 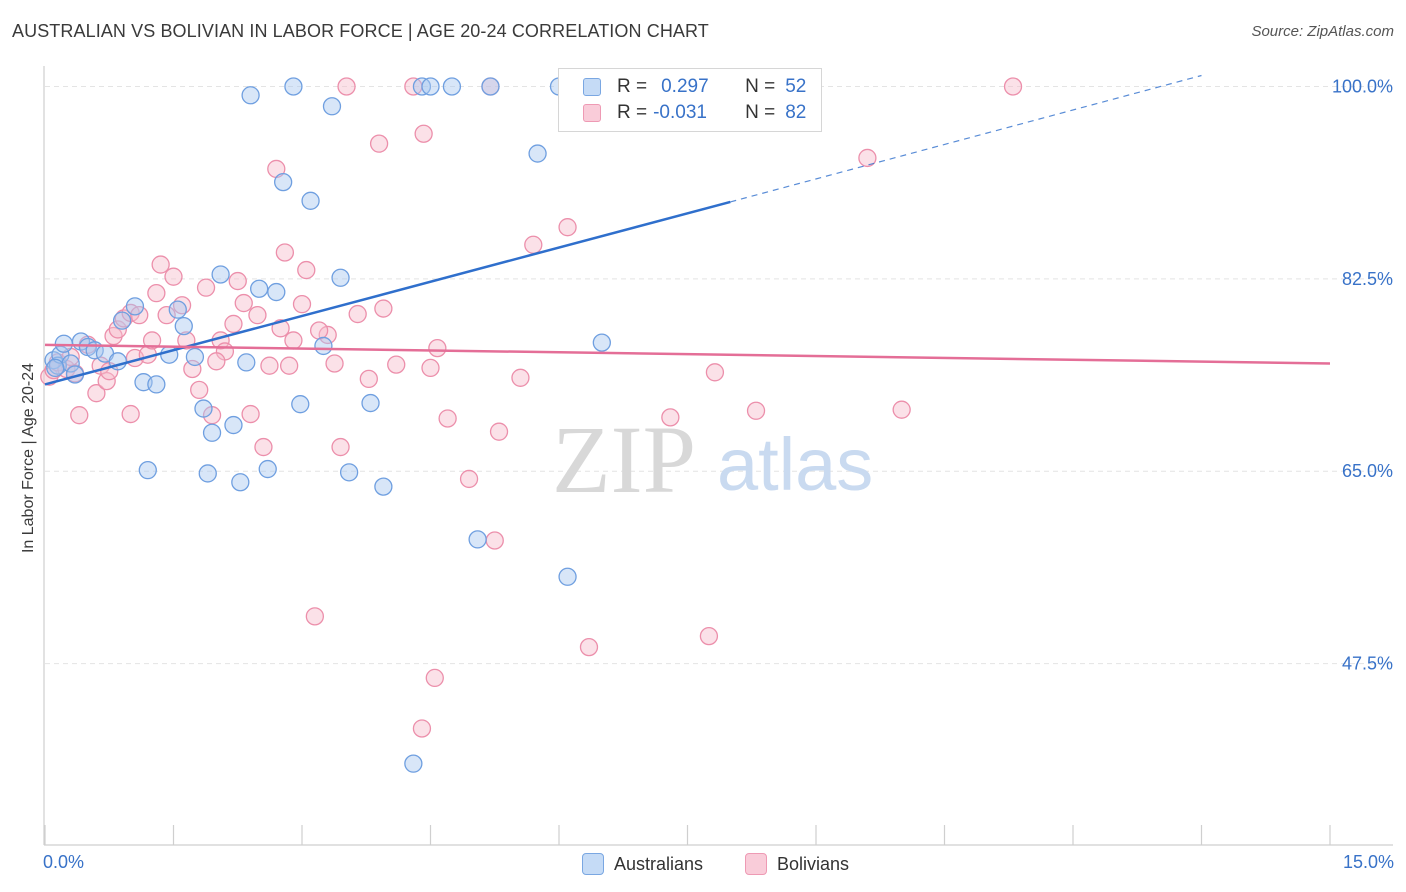 What do you see at coordinates (1362, 374) in the screenshot?
I see `y-tick-labels: 47.5% 65.0% 82.5% 100.0%` at bounding box center [1362, 374].